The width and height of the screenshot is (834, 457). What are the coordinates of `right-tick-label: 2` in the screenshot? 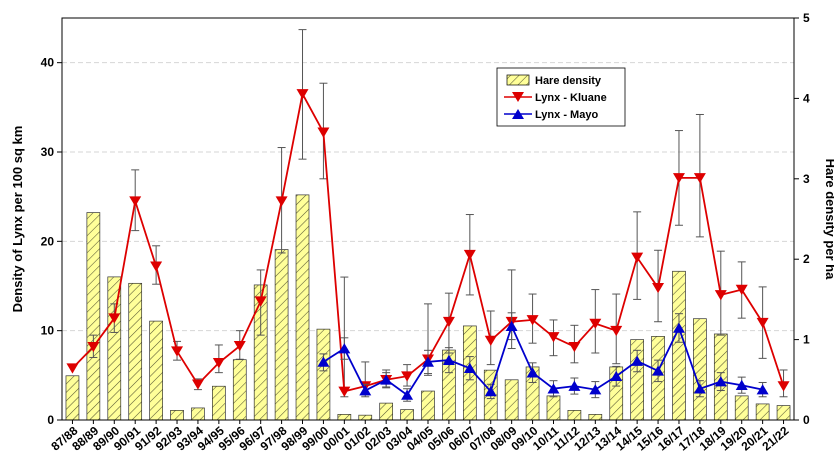 It's located at (806, 259).